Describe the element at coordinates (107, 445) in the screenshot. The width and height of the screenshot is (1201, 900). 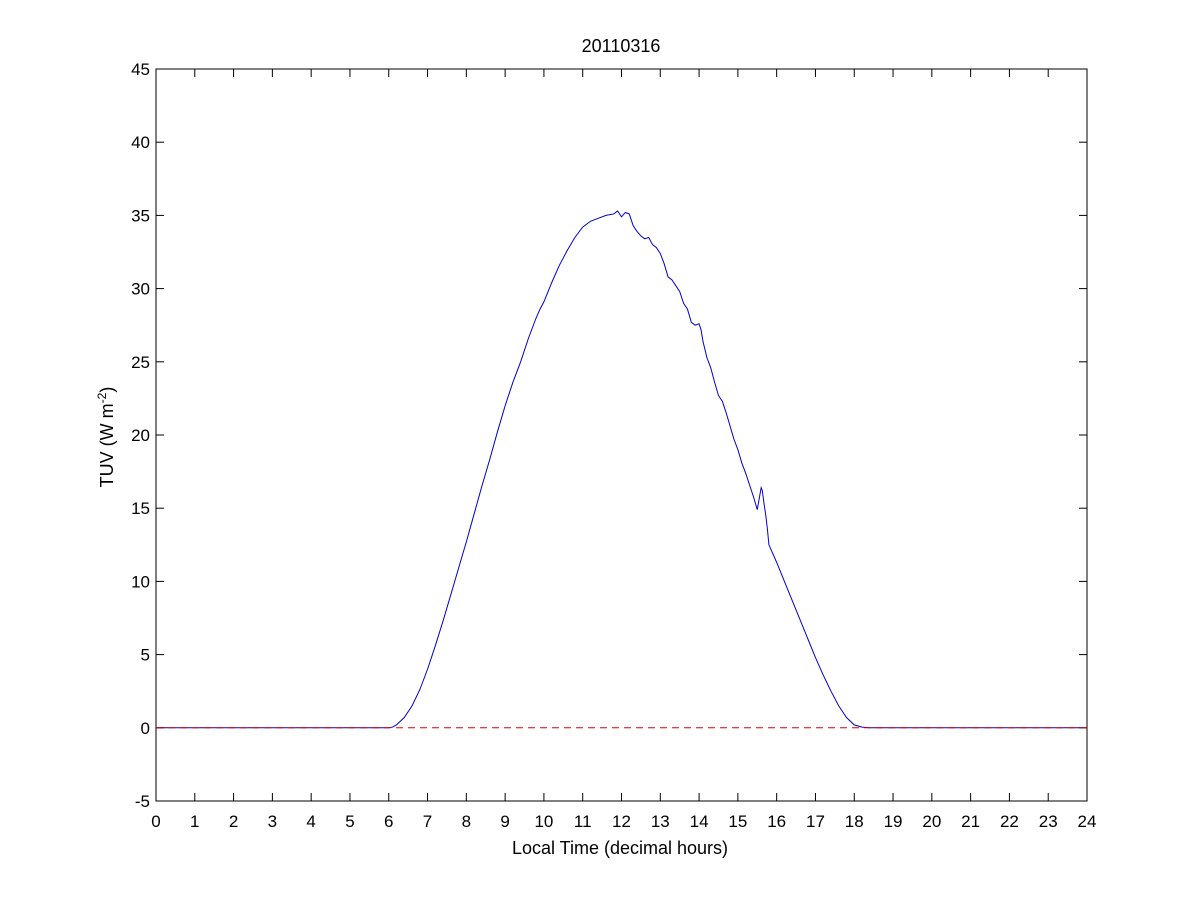
I see `y-axis-label-main: TUV (W m` at that location.